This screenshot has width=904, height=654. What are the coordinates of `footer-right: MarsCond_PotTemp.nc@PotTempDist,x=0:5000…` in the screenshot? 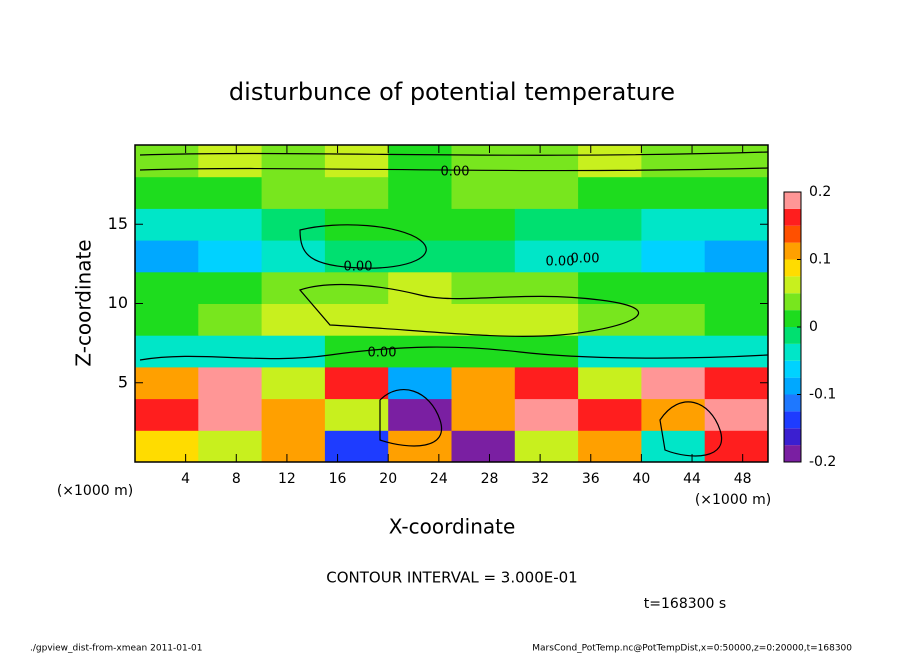 It's located at (692, 649).